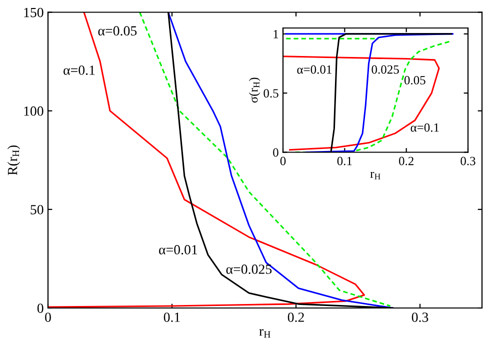 The height and width of the screenshot is (350, 500). Describe the element at coordinates (249, 269) in the screenshot. I see `annotation: α=0.025` at that location.